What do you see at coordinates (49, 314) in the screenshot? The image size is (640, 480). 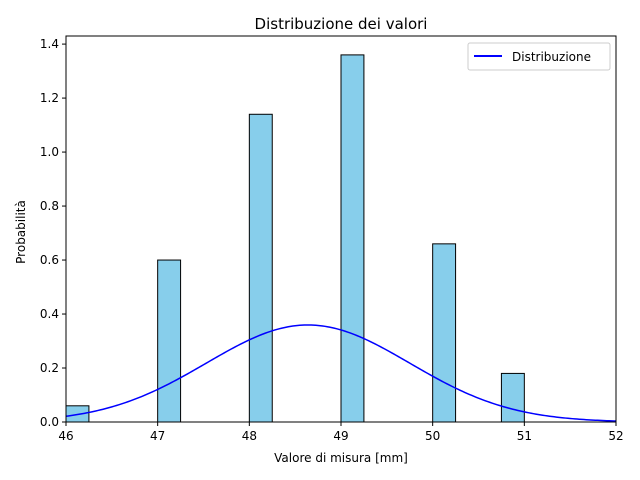 I see `y-tick-label: 0.4` at bounding box center [49, 314].